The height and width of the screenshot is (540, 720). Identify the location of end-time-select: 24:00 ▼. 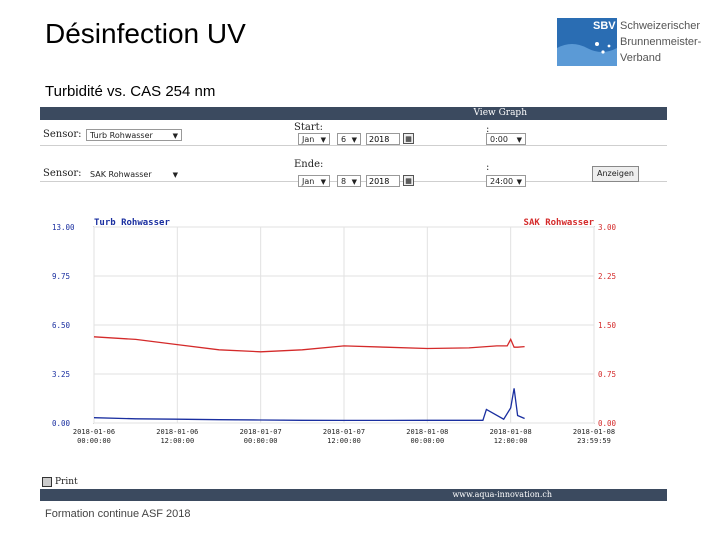
(506, 181).